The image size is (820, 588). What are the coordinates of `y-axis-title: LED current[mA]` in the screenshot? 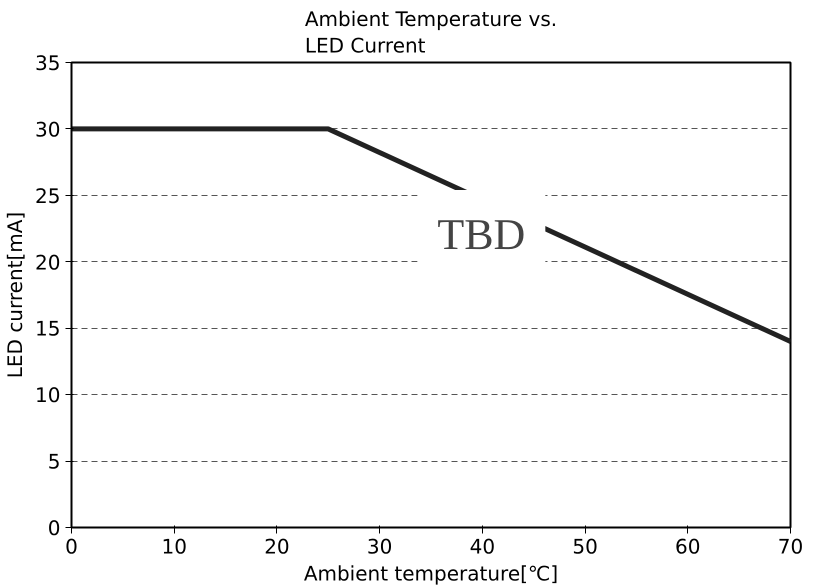 It's located at (15, 295).